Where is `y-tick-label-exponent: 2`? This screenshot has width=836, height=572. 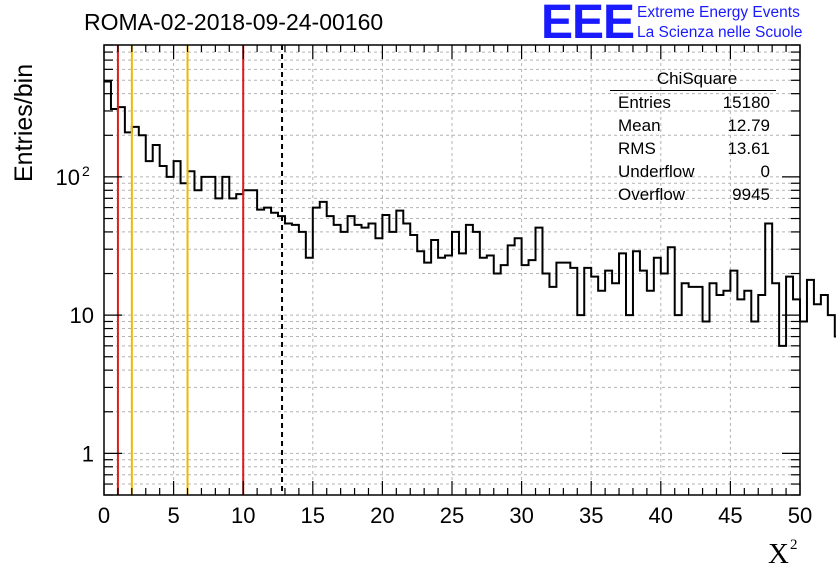 y-tick-label-exponent: 2 is located at coordinates (86, 171).